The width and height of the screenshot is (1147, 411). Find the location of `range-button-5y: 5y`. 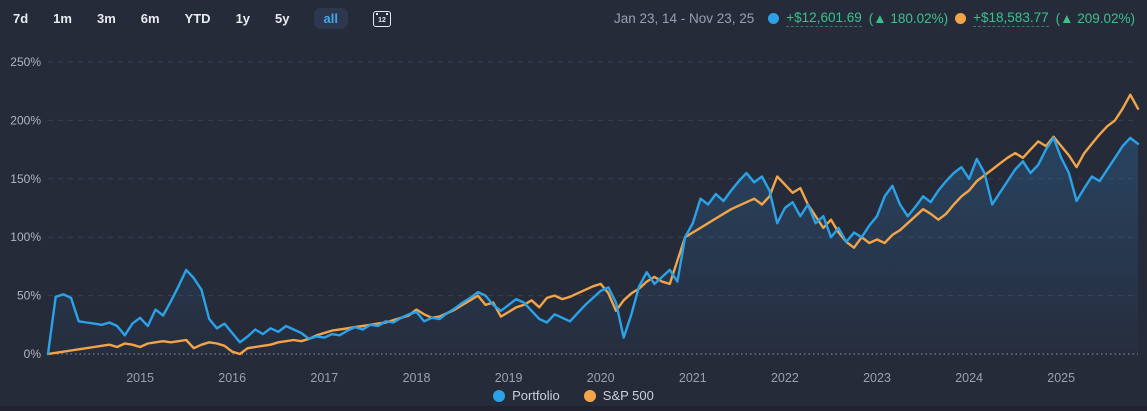

range-button-5y: 5y is located at coordinates (282, 18).